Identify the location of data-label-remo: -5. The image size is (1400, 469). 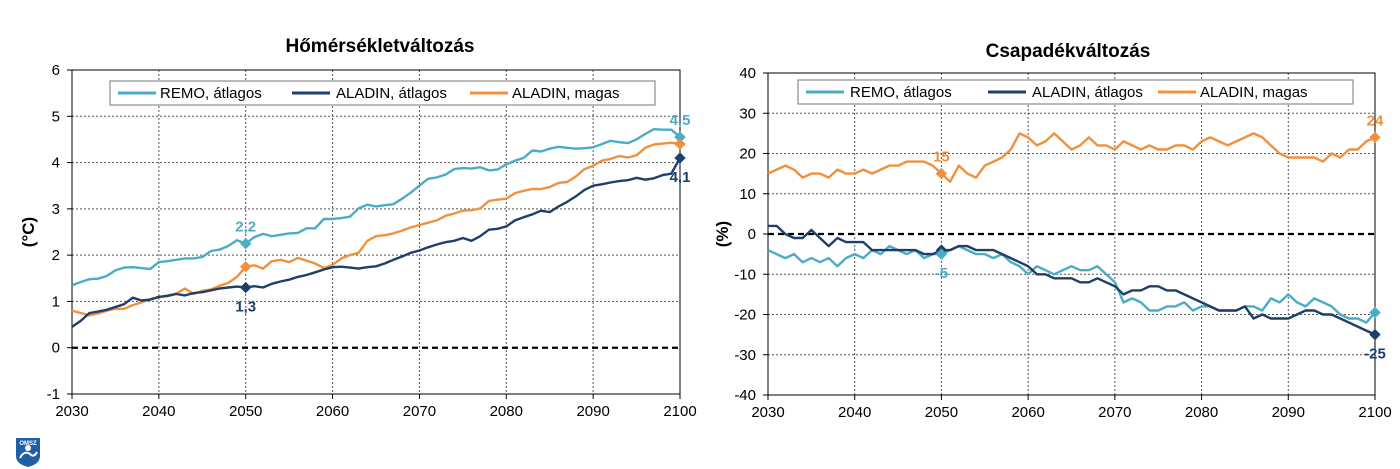
(941, 273).